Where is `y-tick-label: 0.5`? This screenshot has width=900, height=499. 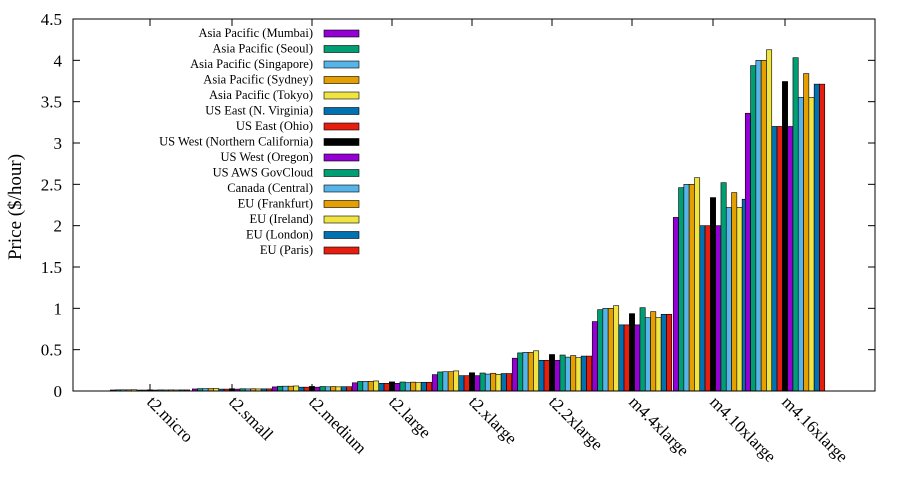 y-tick-label: 0.5 is located at coordinates (51, 350).